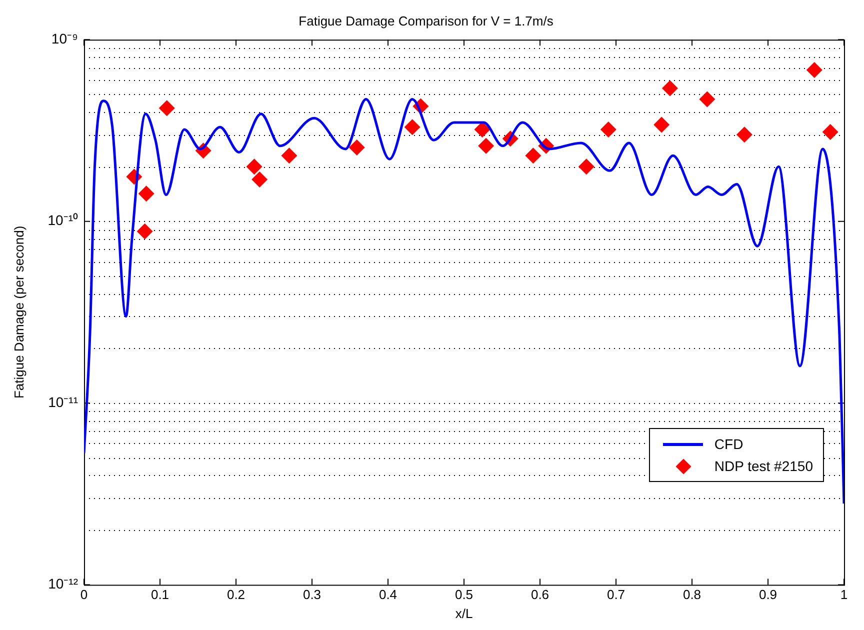 The height and width of the screenshot is (630, 864). What do you see at coordinates (160, 594) in the screenshot?
I see `x-tick-label: 0.1` at bounding box center [160, 594].